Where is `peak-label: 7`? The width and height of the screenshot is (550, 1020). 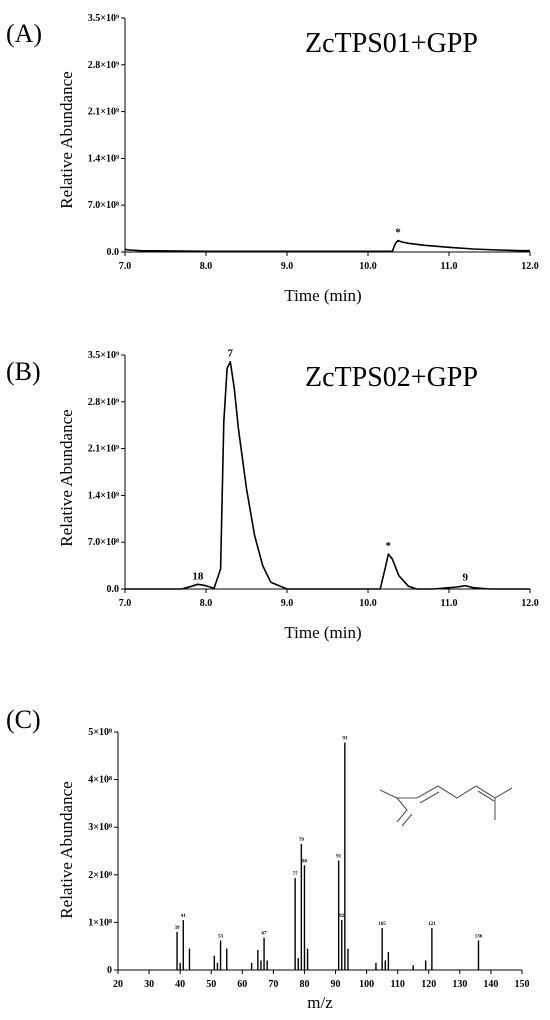
peak-label: 7 is located at coordinates (231, 354).